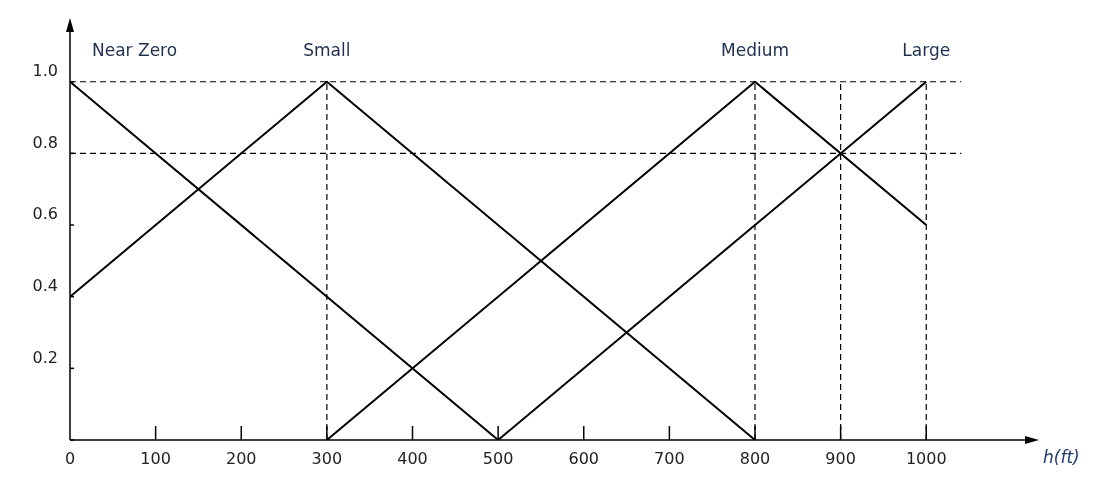  I want to click on series-label: Large, so click(926, 49).